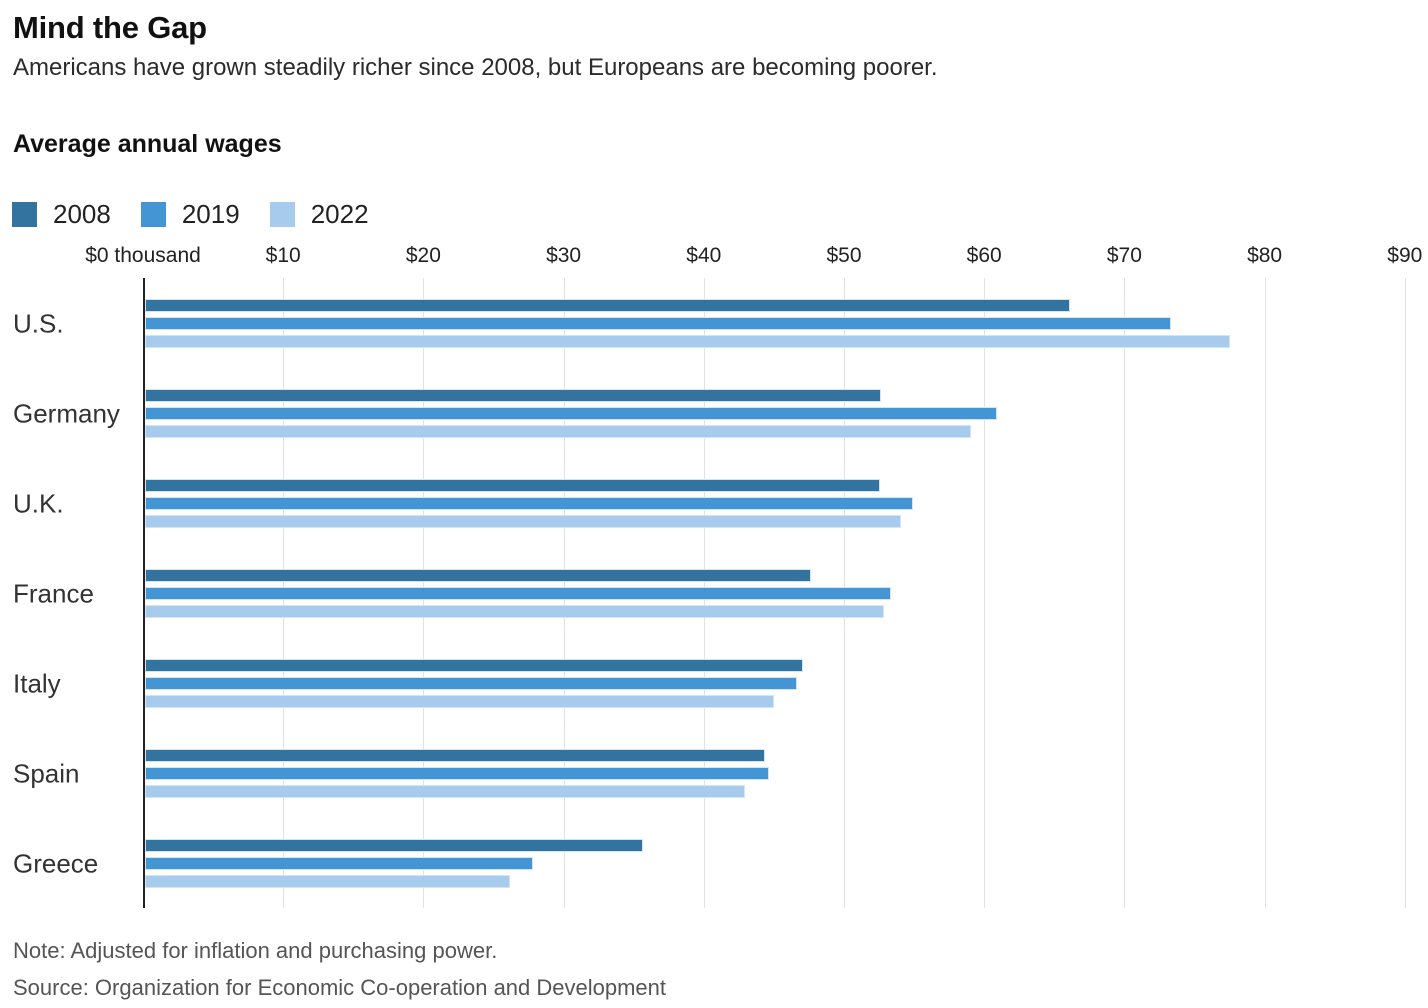 The image size is (1428, 1008). I want to click on country-label: Italy, so click(37, 683).